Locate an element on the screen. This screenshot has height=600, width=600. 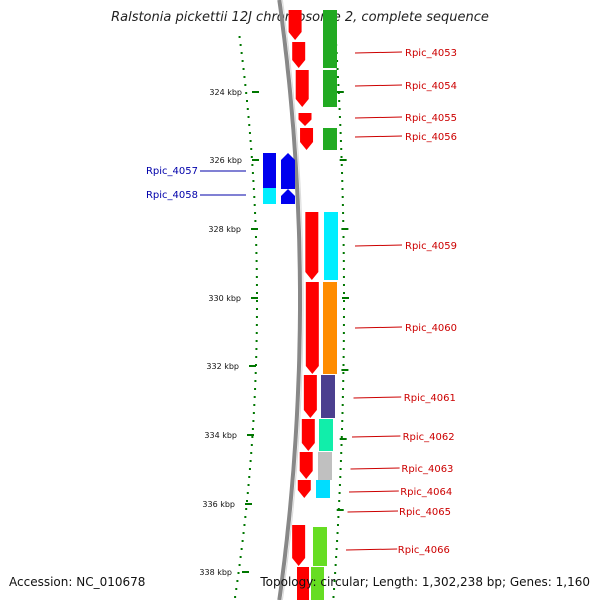
forward-strand-genes is located at coordinates (313, 305).